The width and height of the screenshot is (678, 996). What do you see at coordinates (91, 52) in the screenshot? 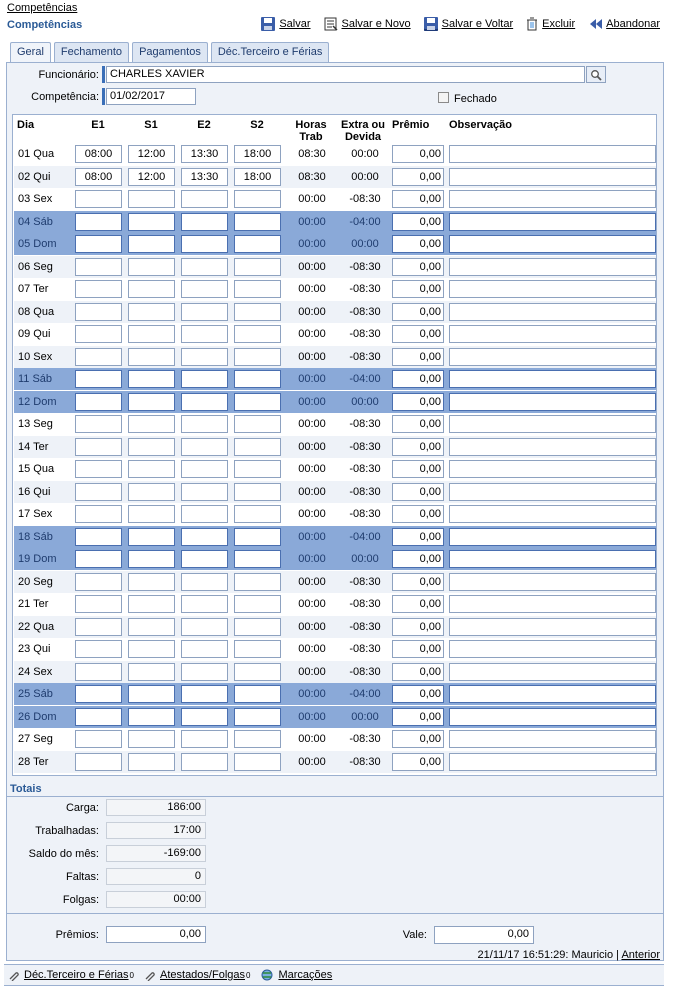
I see `tab-fechamento: Fechamento` at bounding box center [91, 52].